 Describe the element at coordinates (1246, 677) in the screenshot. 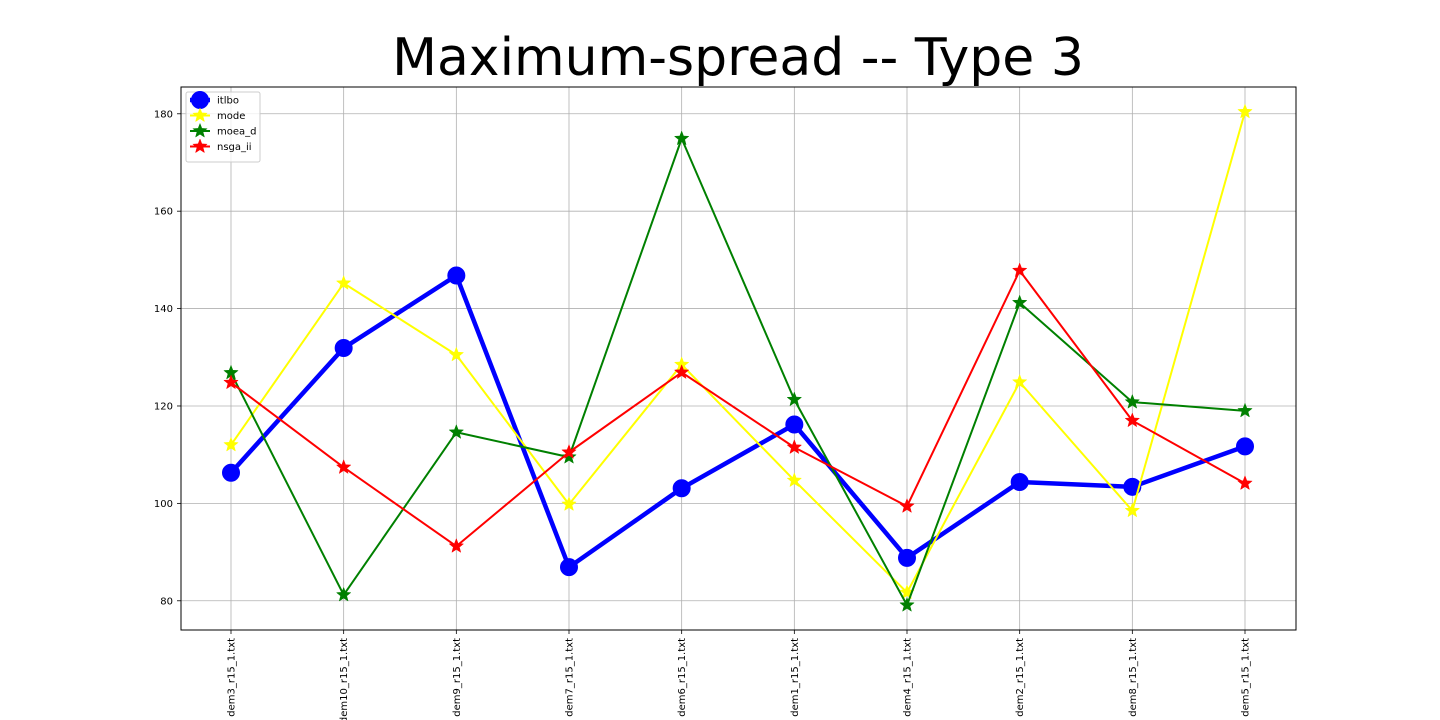

I see `x-tick-label: dem5_r15_1.txt` at that location.